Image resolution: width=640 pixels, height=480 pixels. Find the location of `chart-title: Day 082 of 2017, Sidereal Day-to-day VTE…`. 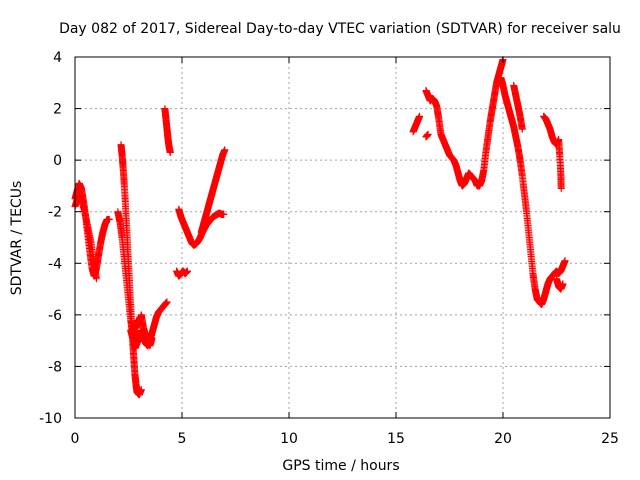

chart-title: Day 082 of 2017, Sidereal Day-to-day VTE… is located at coordinates (340, 29).